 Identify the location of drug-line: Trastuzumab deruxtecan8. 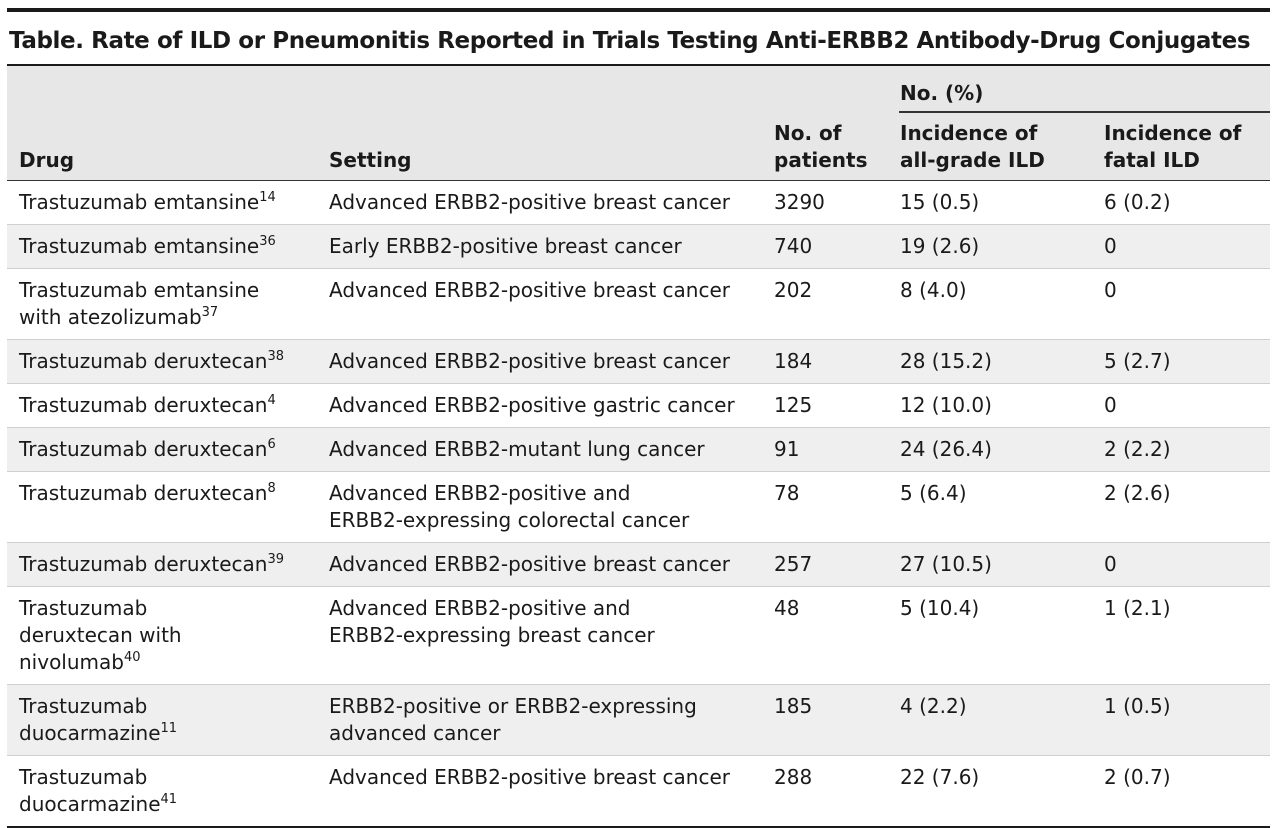
(147, 493).